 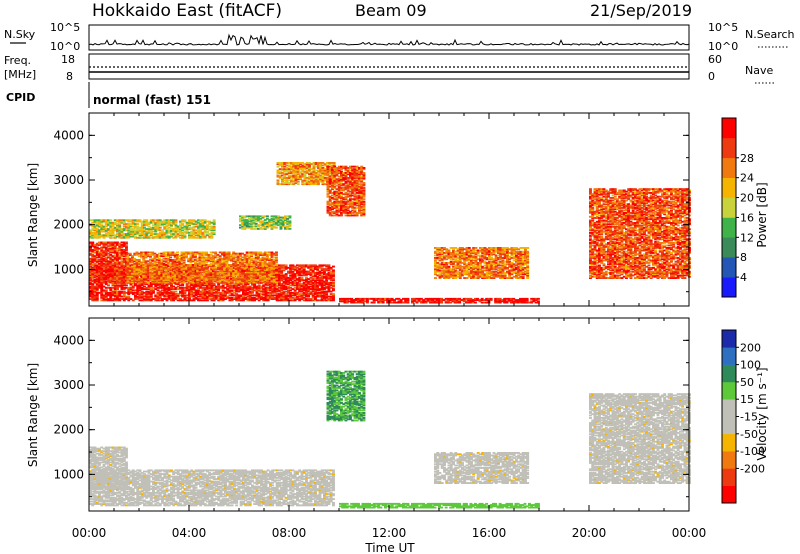 I want to click on nsky-trace, so click(x=389, y=39).